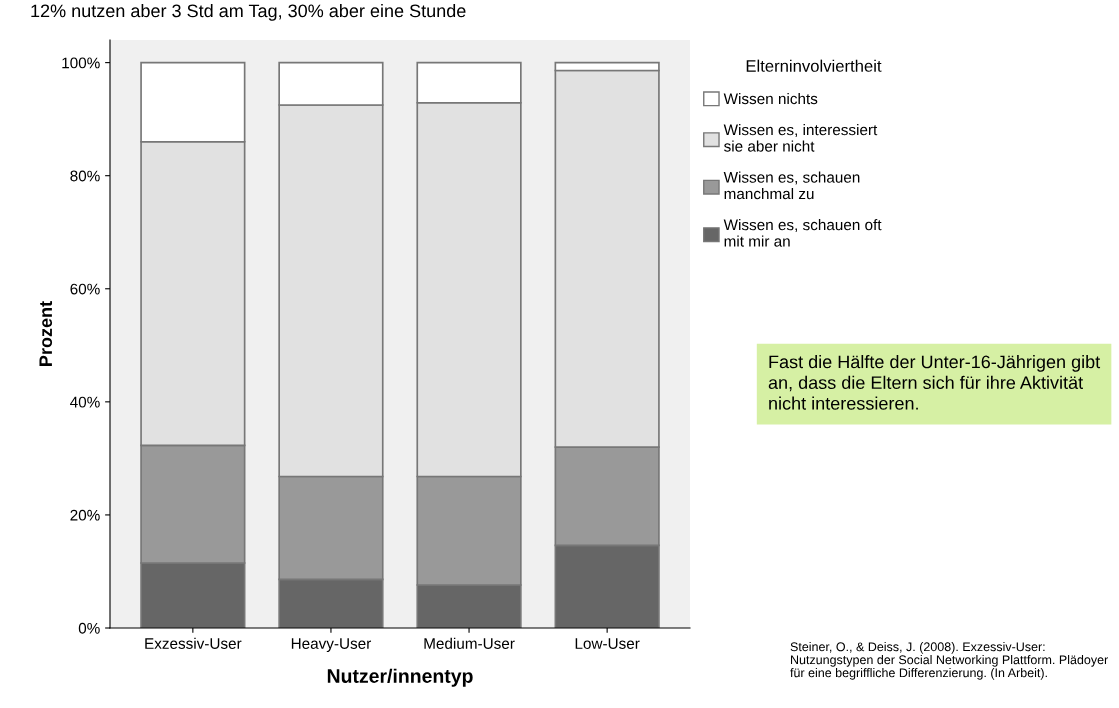  I want to click on legend-label: Wissen es, schauen manchmal zu, so click(791, 185).